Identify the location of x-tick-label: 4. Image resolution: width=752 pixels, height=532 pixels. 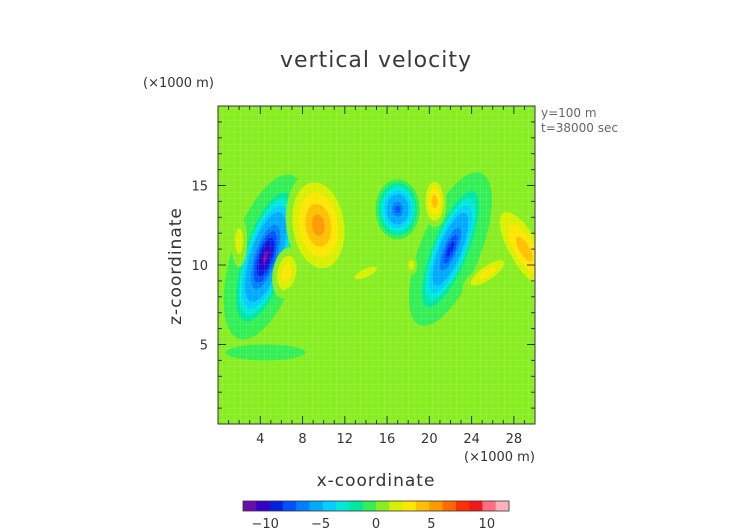
(260, 439).